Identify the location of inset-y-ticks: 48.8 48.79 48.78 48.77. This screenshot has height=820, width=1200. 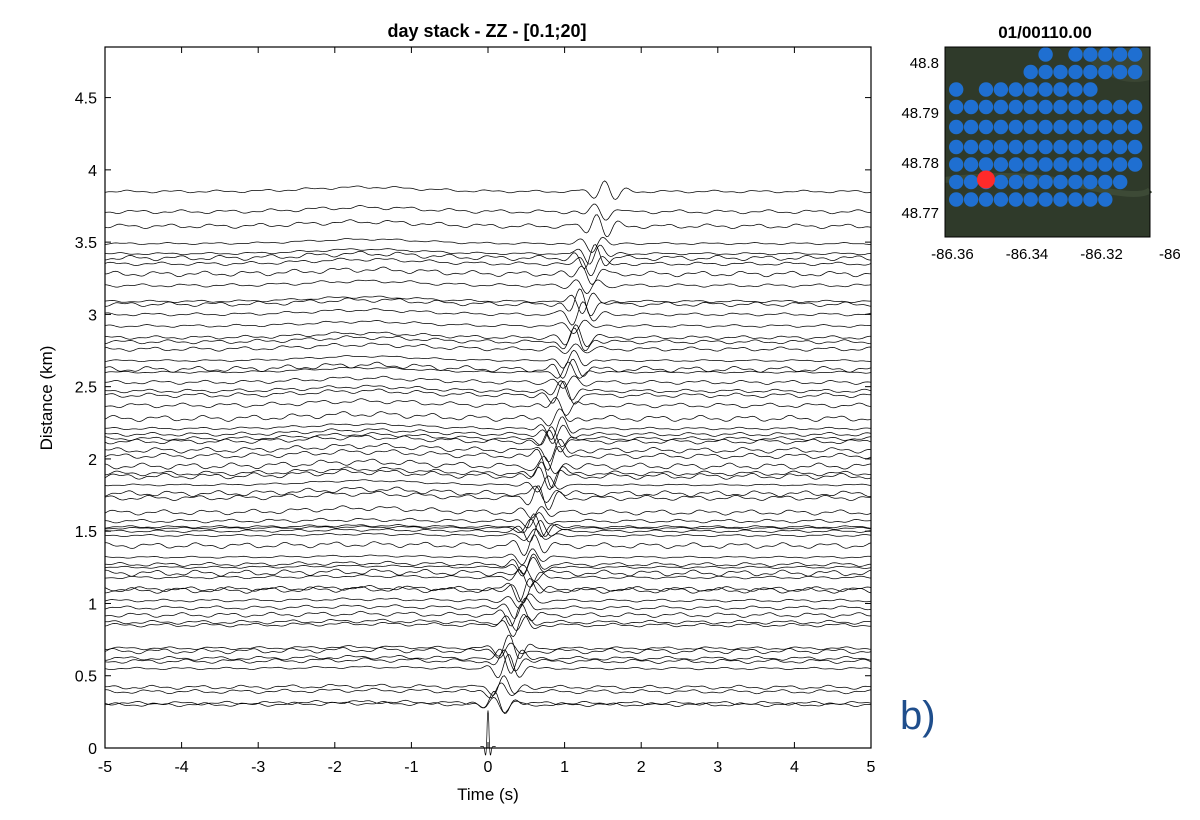
(920, 138).